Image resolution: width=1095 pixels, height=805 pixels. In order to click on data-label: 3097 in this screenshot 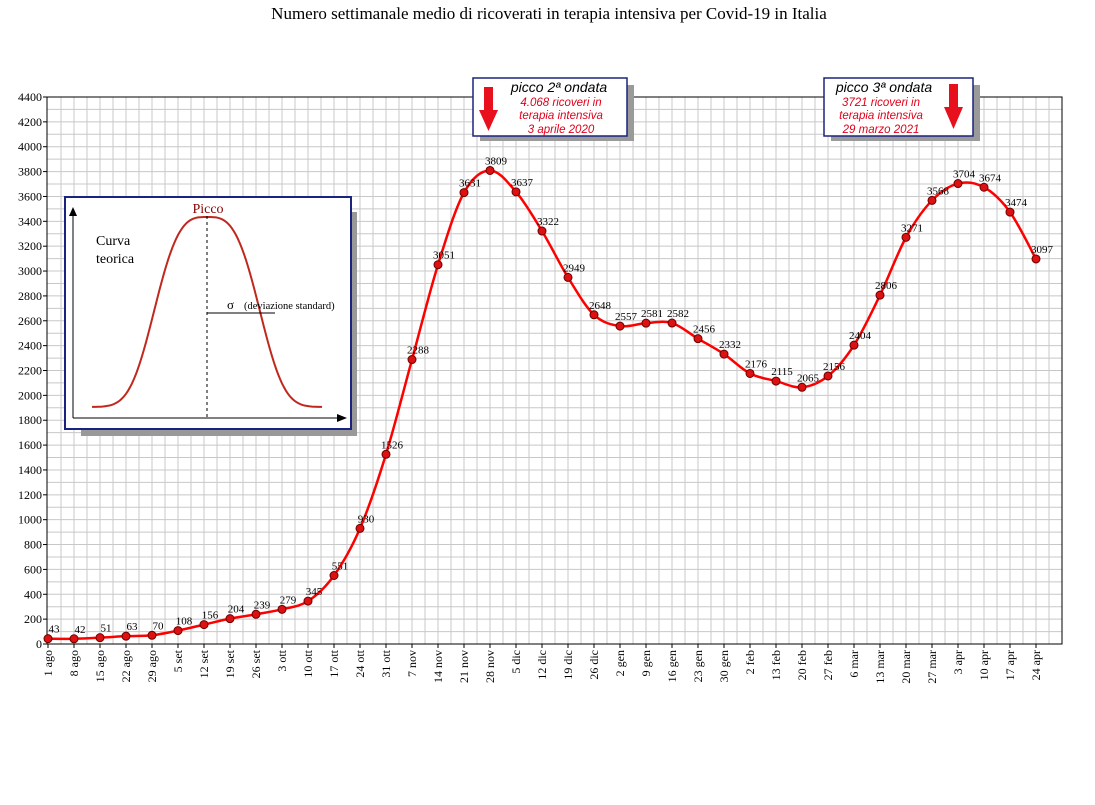, I will do `click(1042, 250)`.